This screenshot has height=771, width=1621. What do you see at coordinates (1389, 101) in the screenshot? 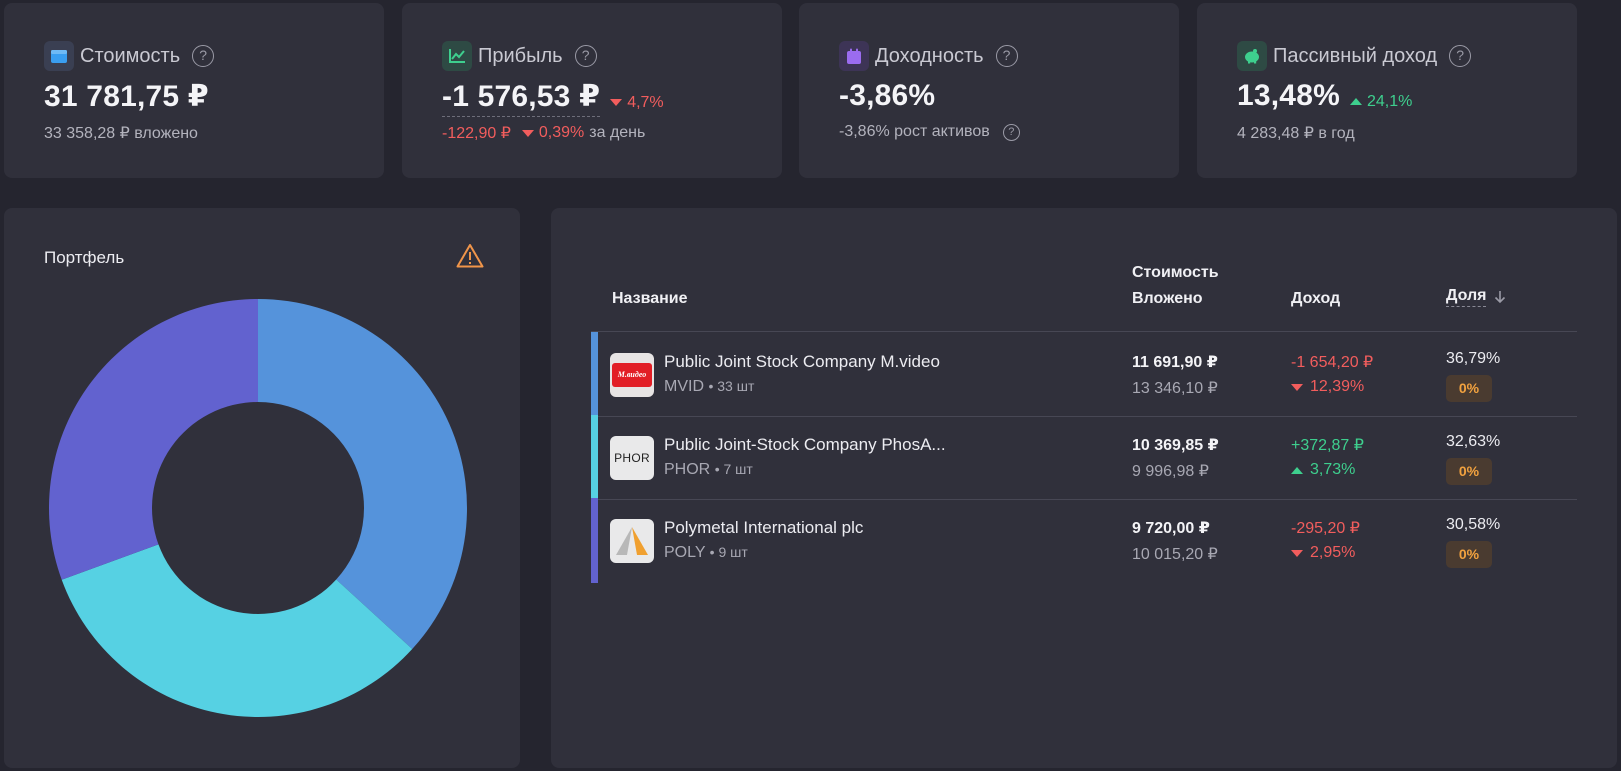
I see `stat-change-value: 24,1%` at bounding box center [1389, 101].